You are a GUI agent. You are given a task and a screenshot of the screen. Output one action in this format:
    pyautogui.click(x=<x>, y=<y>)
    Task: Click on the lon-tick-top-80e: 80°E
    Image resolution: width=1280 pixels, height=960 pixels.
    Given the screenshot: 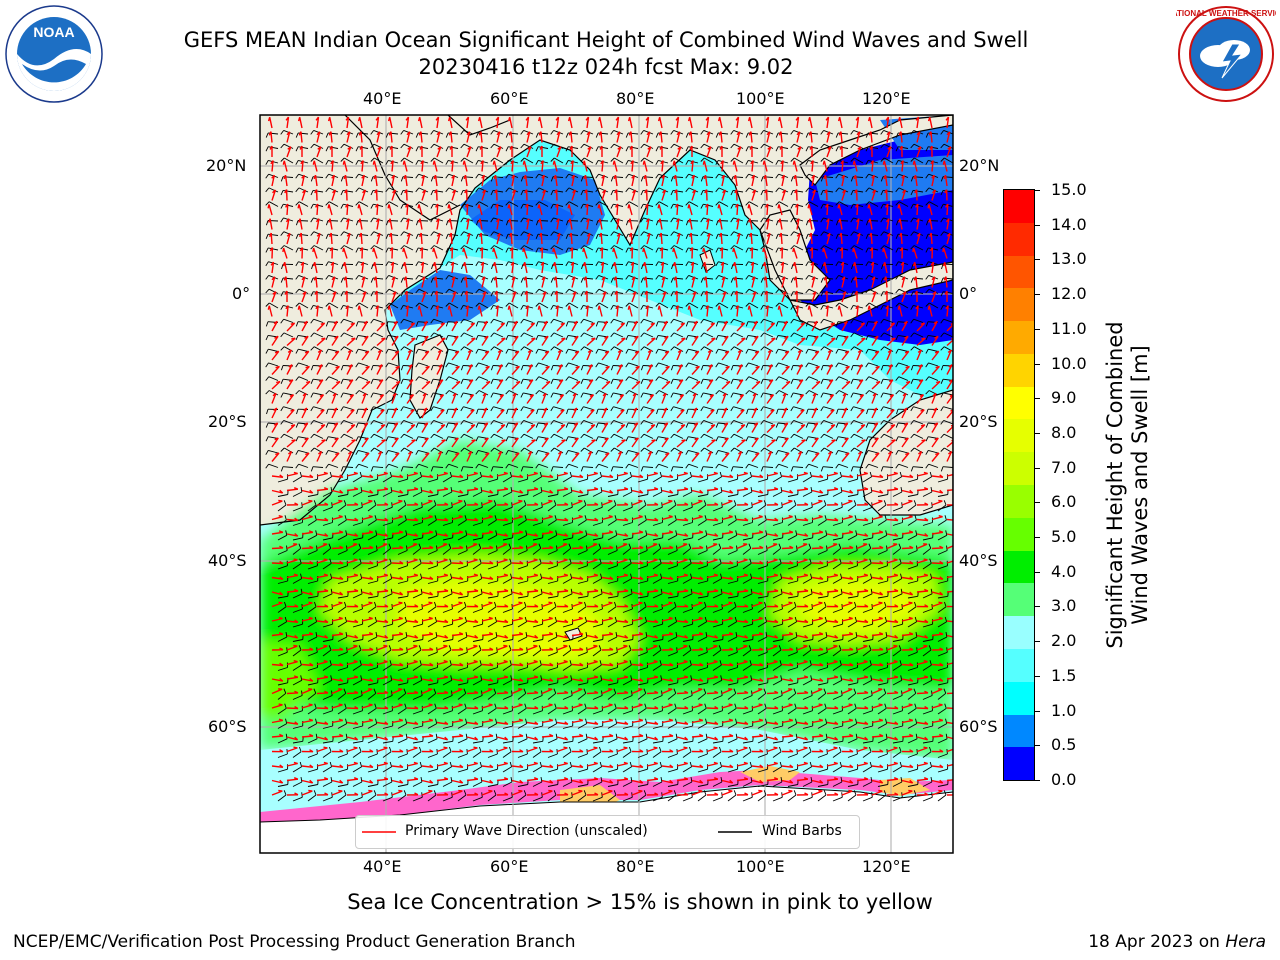 What is the action you would take?
    pyautogui.click(x=635, y=98)
    